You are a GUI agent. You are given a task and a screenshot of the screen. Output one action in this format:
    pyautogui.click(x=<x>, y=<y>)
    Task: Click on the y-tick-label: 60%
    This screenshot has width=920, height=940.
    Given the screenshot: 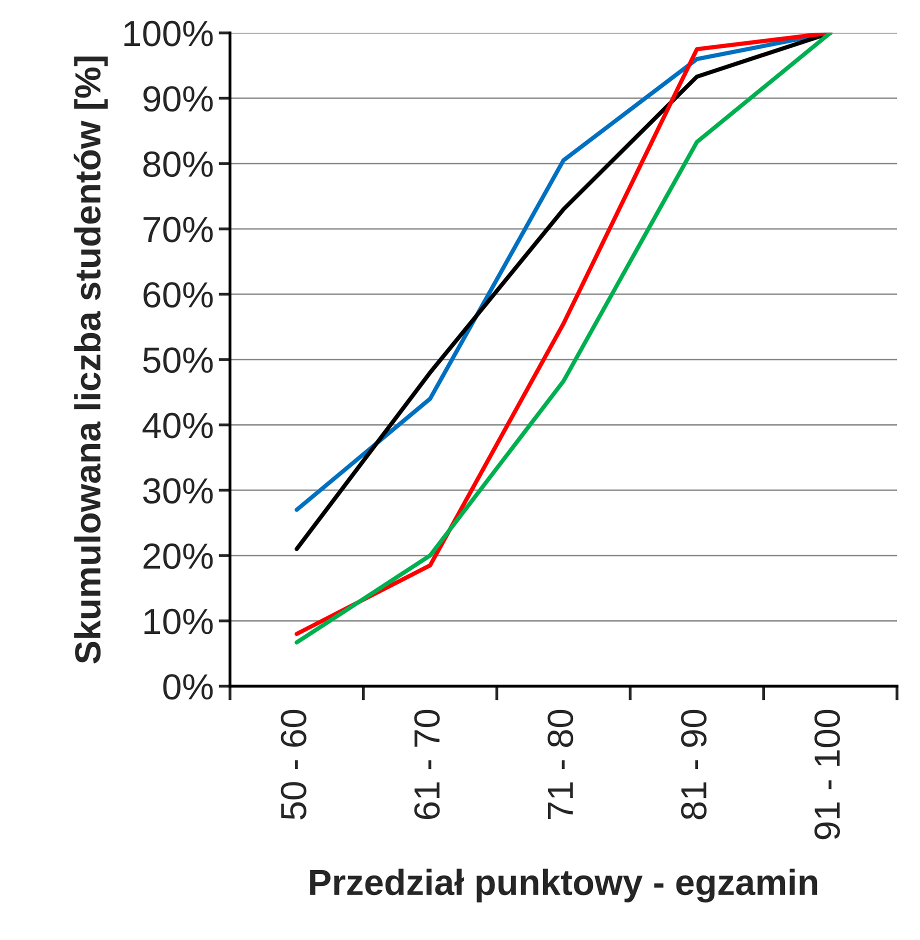 What is the action you would take?
    pyautogui.click(x=178, y=295)
    